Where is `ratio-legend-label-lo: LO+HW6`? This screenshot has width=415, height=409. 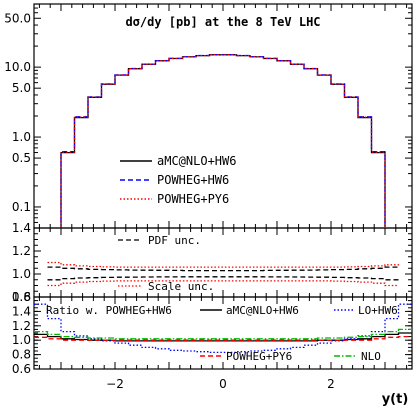
ratio-legend-label-lo: LO+HW6 is located at coordinates (378, 310).